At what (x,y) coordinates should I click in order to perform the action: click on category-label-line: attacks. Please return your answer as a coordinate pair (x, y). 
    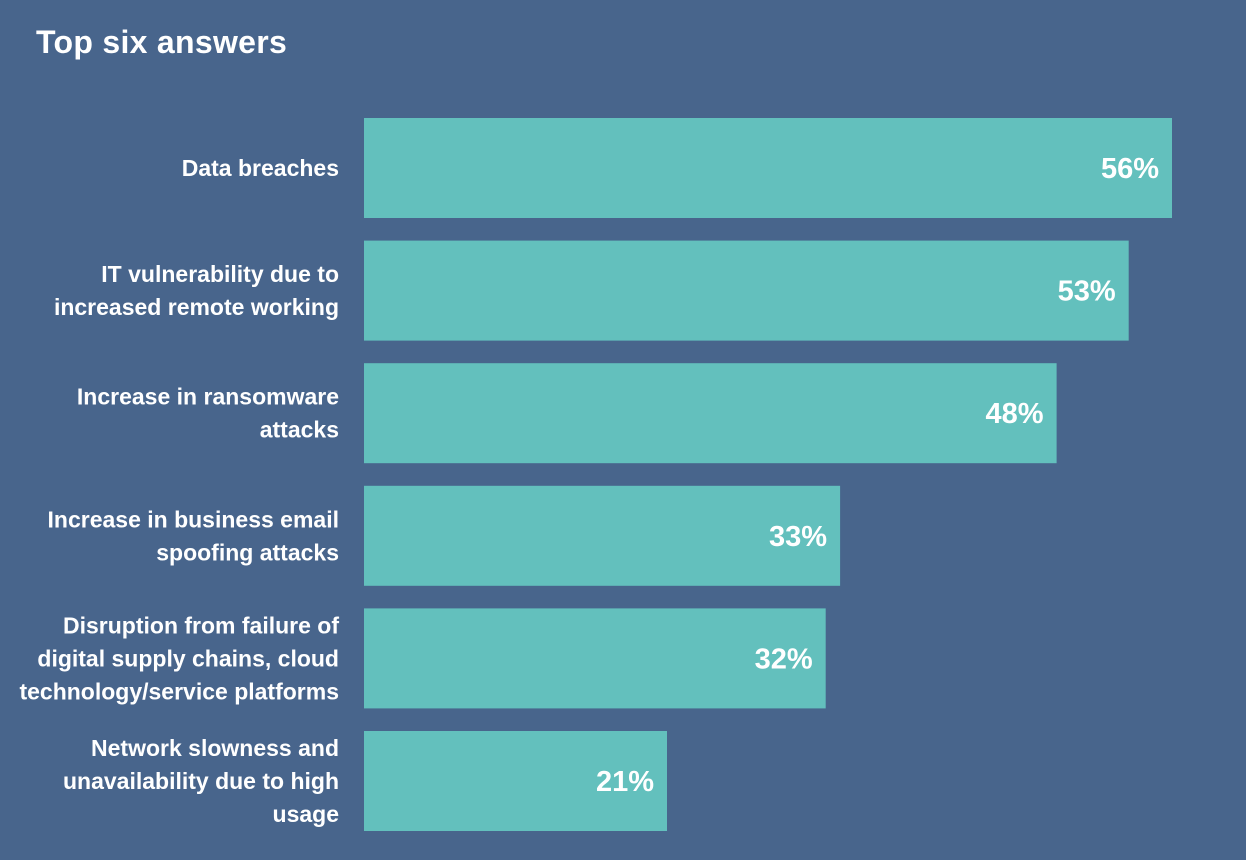
    Looking at the image, I should click on (299, 430).